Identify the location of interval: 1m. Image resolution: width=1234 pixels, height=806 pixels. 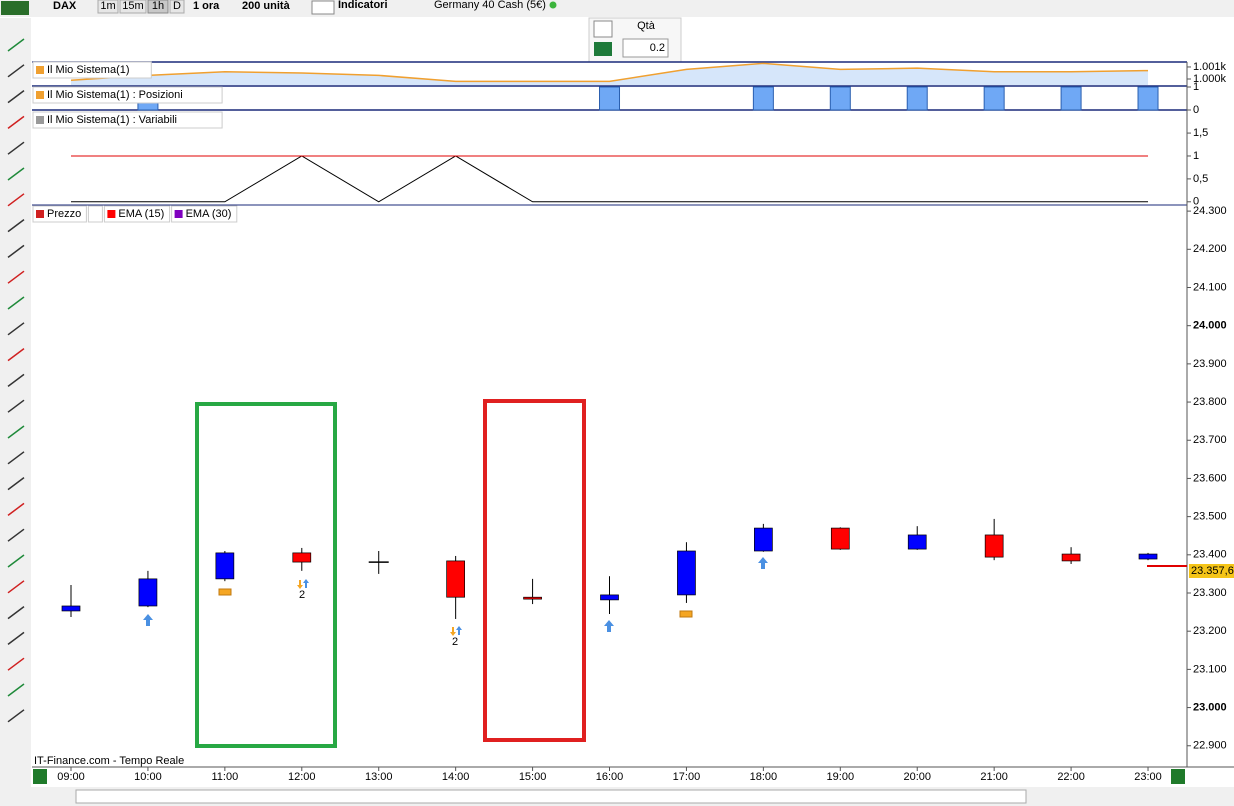
(107, 6).